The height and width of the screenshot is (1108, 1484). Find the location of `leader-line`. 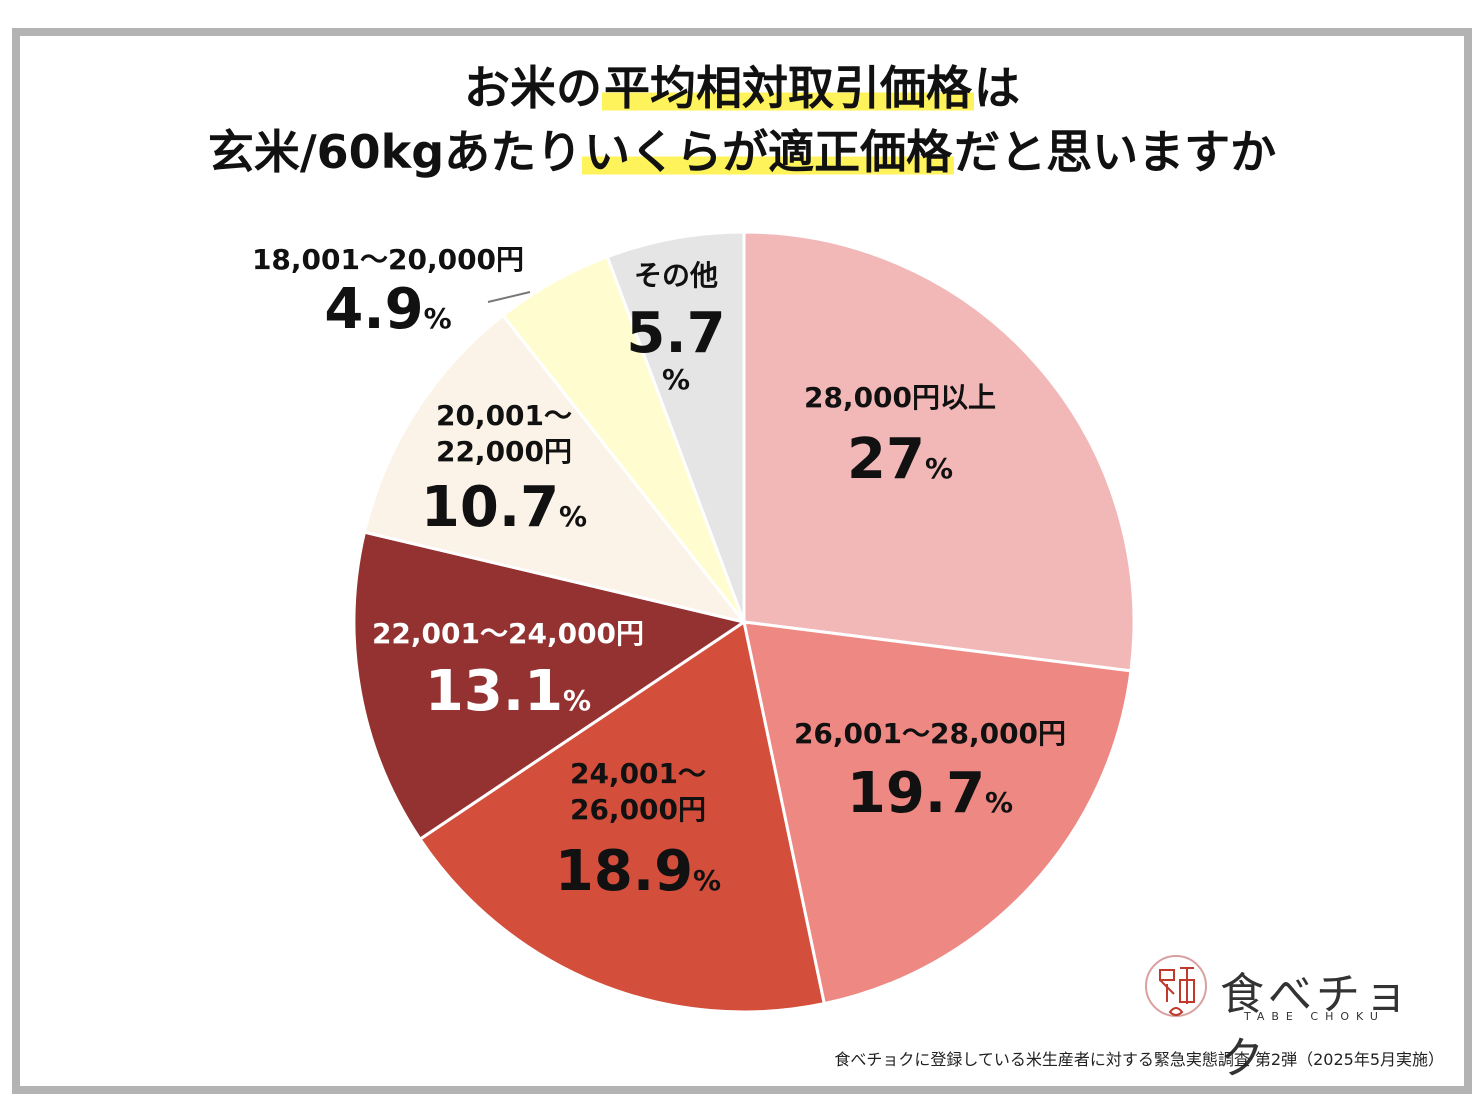

leader-line is located at coordinates (509, 297).